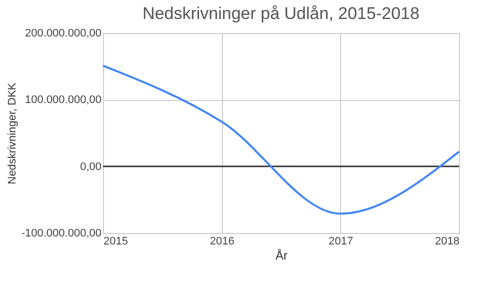 The image size is (480, 293). What do you see at coordinates (281, 13) in the screenshot?
I see `chart-title: Nedskrivninger på Udlån, 2015-2018` at bounding box center [281, 13].